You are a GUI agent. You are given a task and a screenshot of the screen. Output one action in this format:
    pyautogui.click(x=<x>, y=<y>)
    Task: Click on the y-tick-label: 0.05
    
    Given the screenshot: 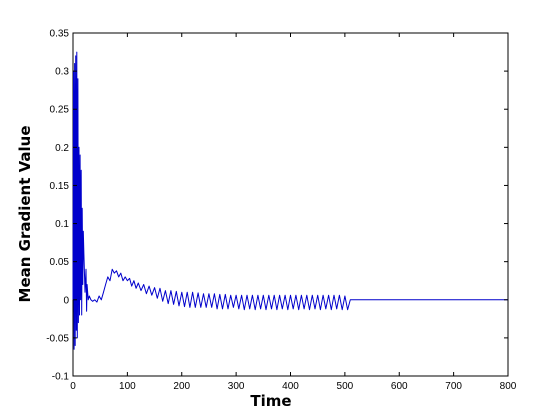 What is the action you would take?
    pyautogui.click(x=60, y=262)
    